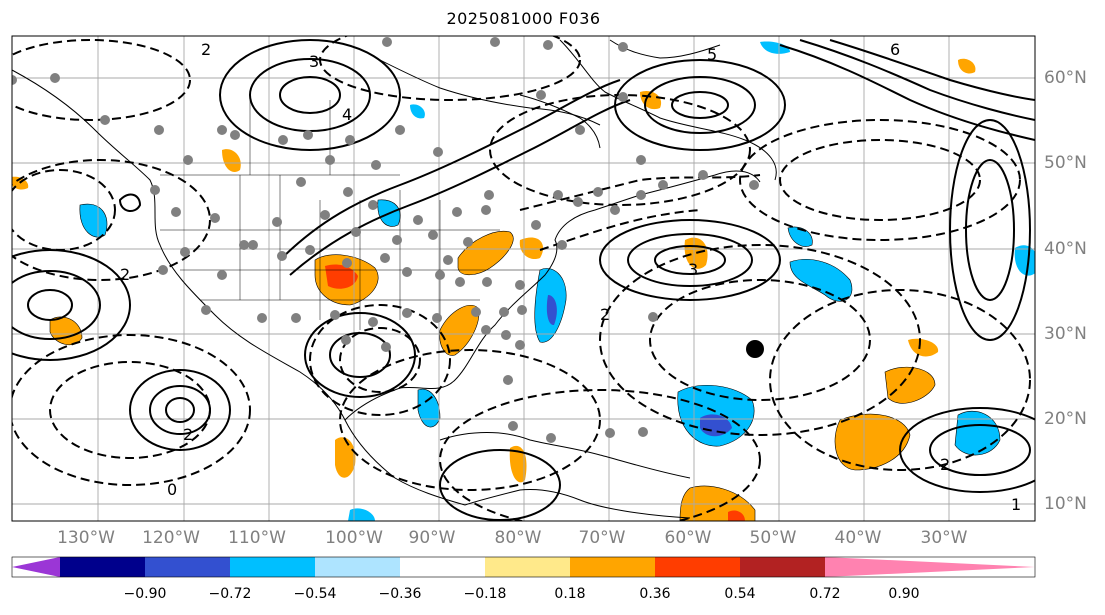 This screenshot has width=1105, height=615. I want to click on political-borders, so click(350, 210).